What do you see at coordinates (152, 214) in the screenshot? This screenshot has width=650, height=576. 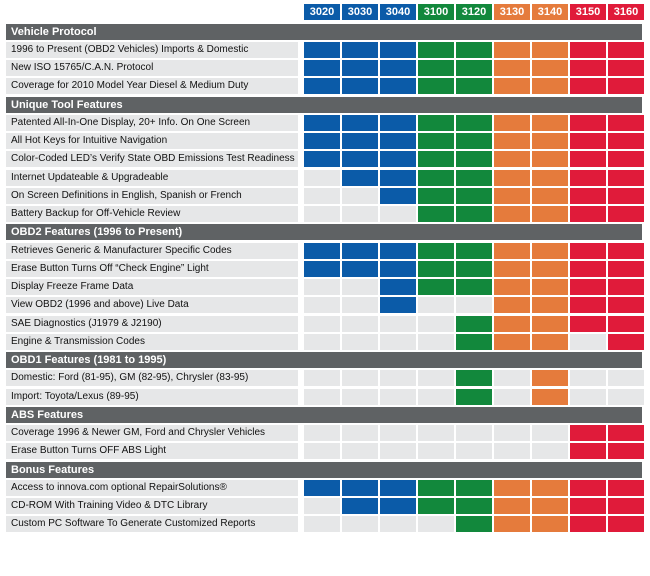 I see `feature-label: Battery Backup for Off-Vehicle Review` at bounding box center [152, 214].